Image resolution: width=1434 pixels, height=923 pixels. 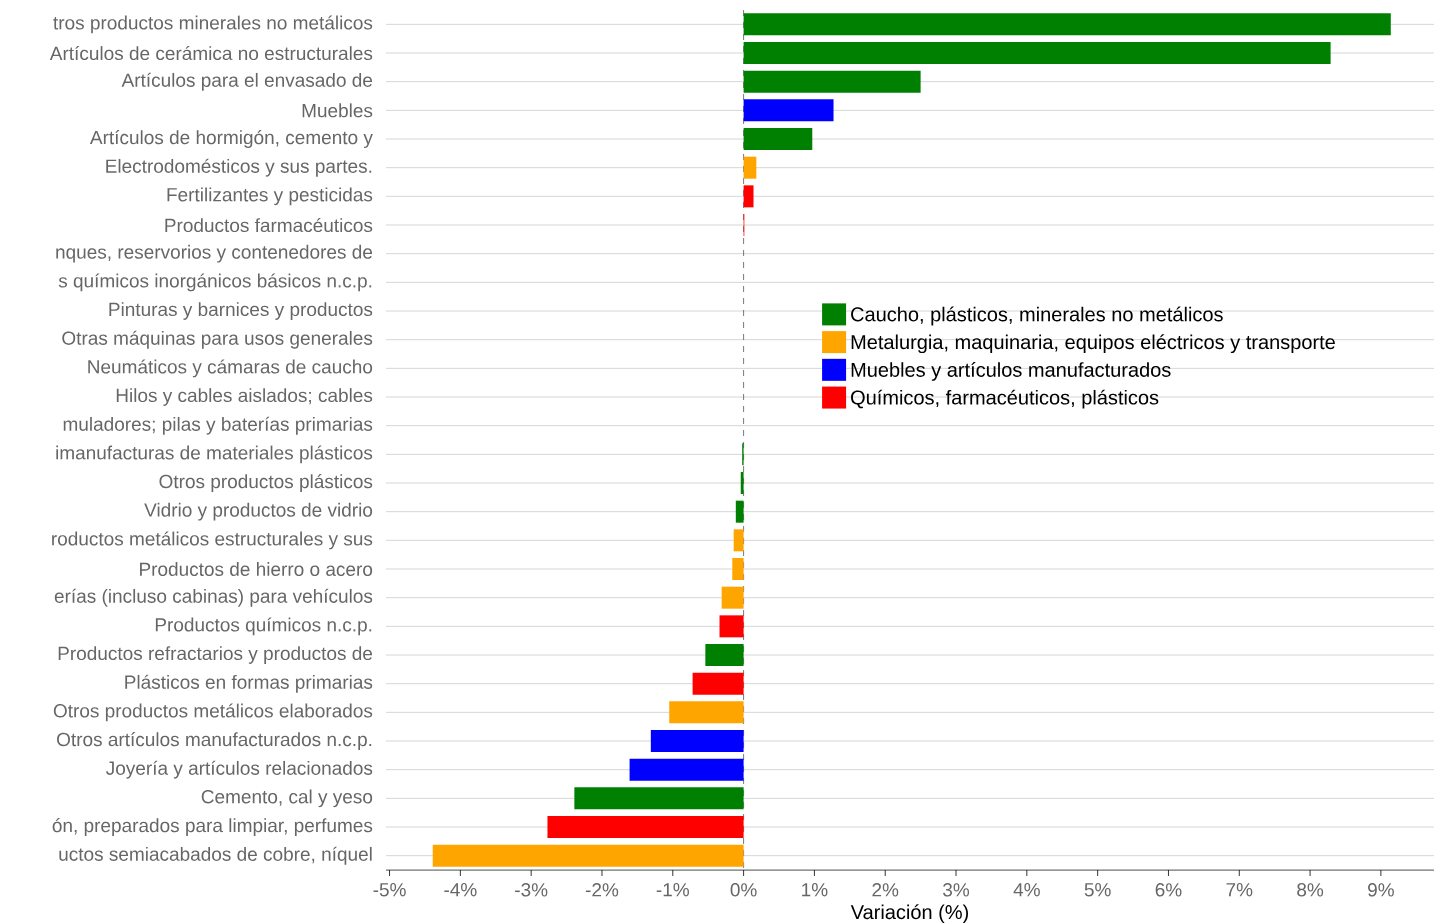 I want to click on x-tick-label: -3%, so click(x=531, y=890).